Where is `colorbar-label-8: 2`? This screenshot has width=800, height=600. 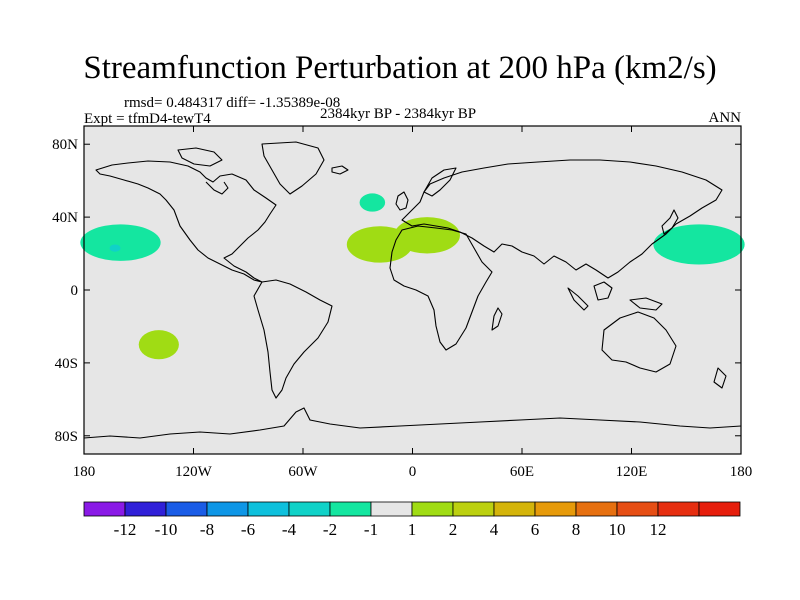
colorbar-label-8: 2 is located at coordinates (453, 529).